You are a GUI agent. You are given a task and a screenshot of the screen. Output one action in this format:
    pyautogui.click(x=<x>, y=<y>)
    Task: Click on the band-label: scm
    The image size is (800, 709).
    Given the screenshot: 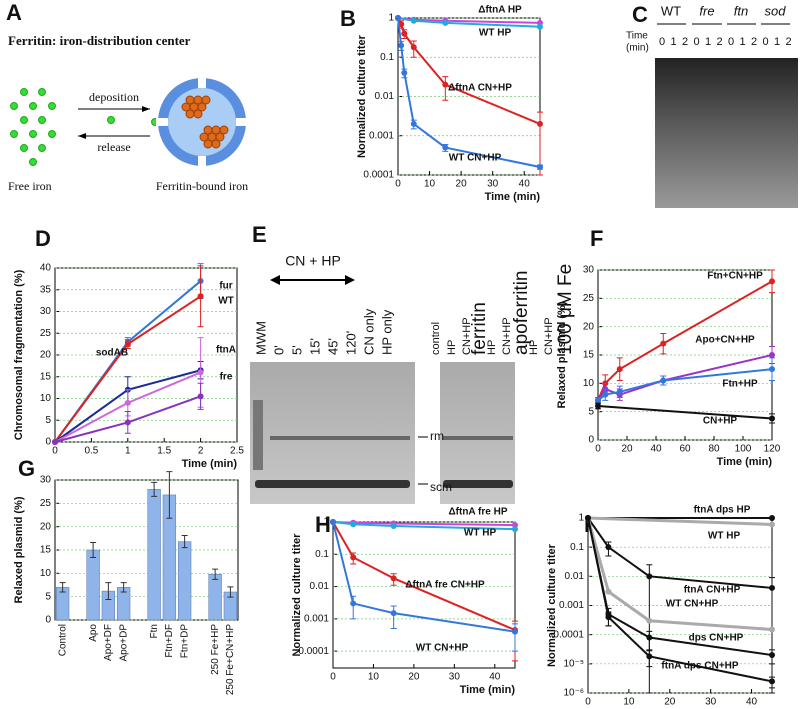 What is the action you would take?
    pyautogui.click(x=441, y=487)
    